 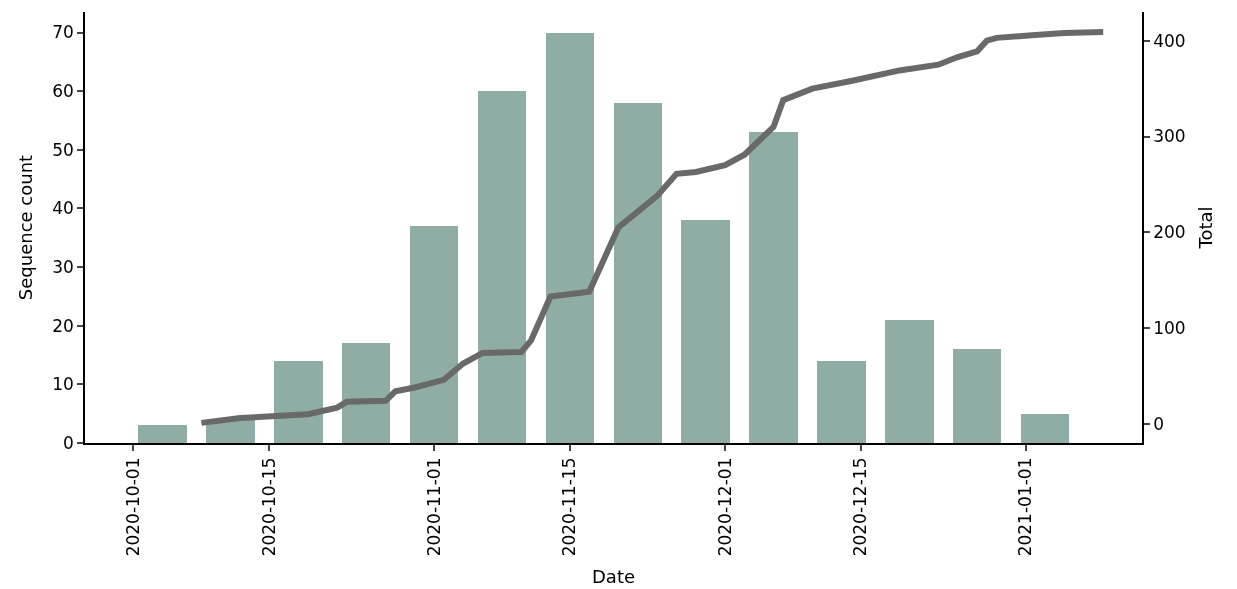 I want to click on x-tick-label: 2020-12-01, so click(x=724, y=507).